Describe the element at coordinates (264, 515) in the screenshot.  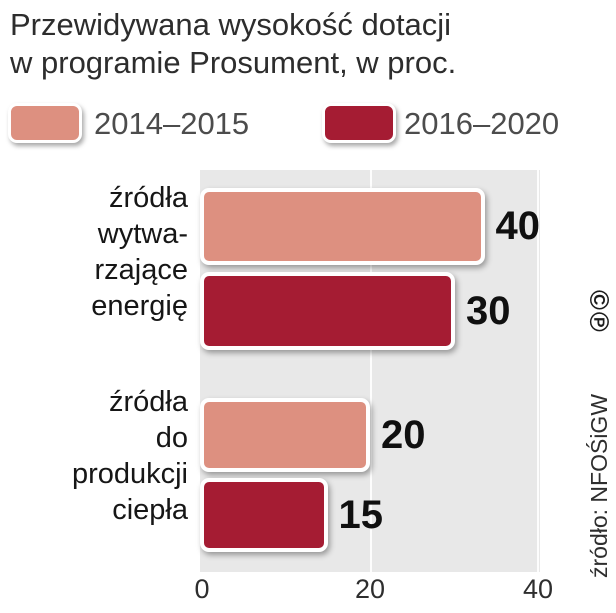
I see `bar-2016-2020-heat` at that location.